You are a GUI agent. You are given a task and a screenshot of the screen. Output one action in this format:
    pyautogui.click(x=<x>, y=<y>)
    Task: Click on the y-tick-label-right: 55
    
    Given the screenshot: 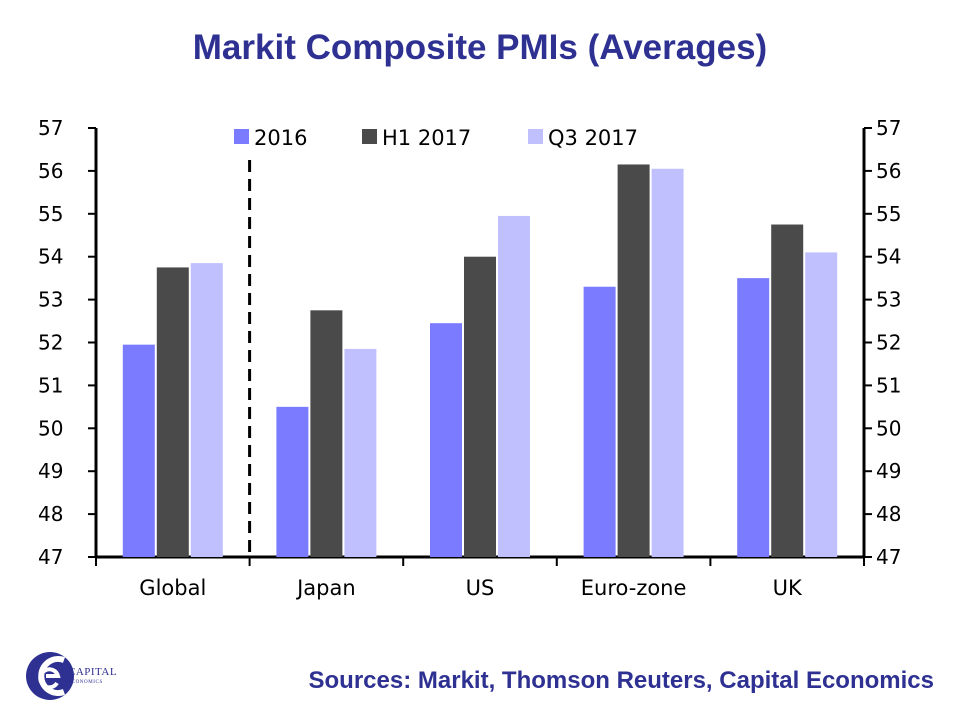 What is the action you would take?
    pyautogui.click(x=888, y=214)
    